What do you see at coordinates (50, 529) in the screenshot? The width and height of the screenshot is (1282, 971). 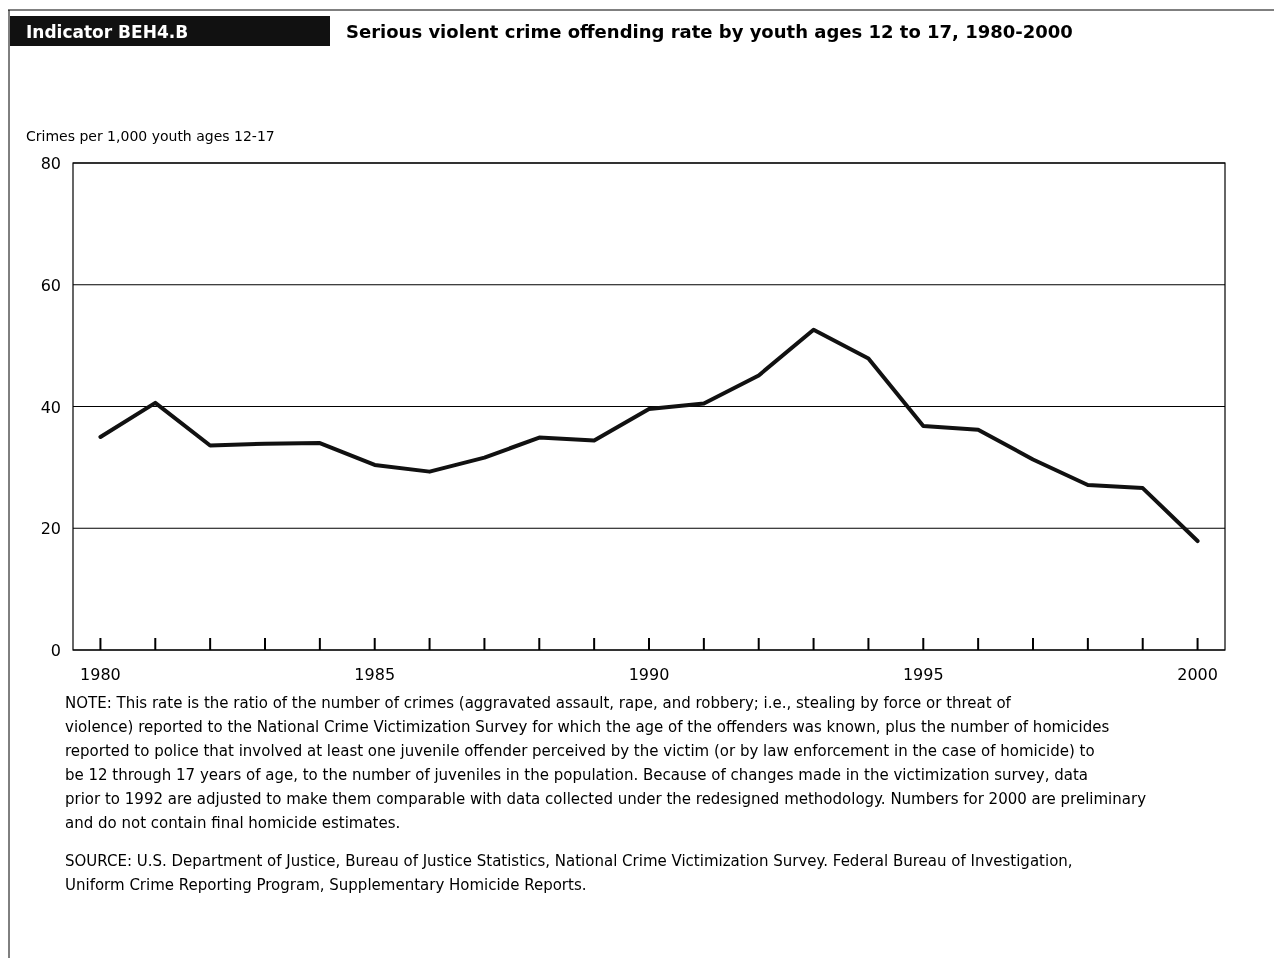 I see `y-tick-label: 20` at bounding box center [50, 529].